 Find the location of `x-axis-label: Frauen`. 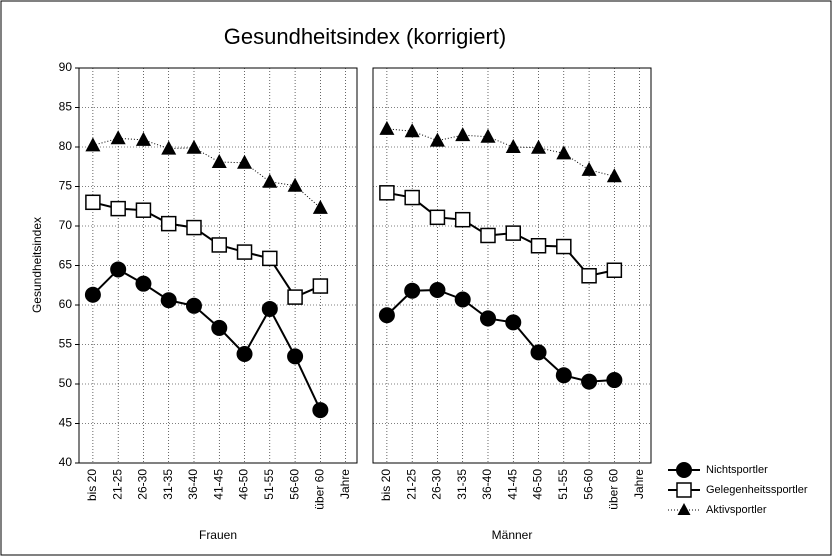

x-axis-label: Frauen is located at coordinates (218, 535).